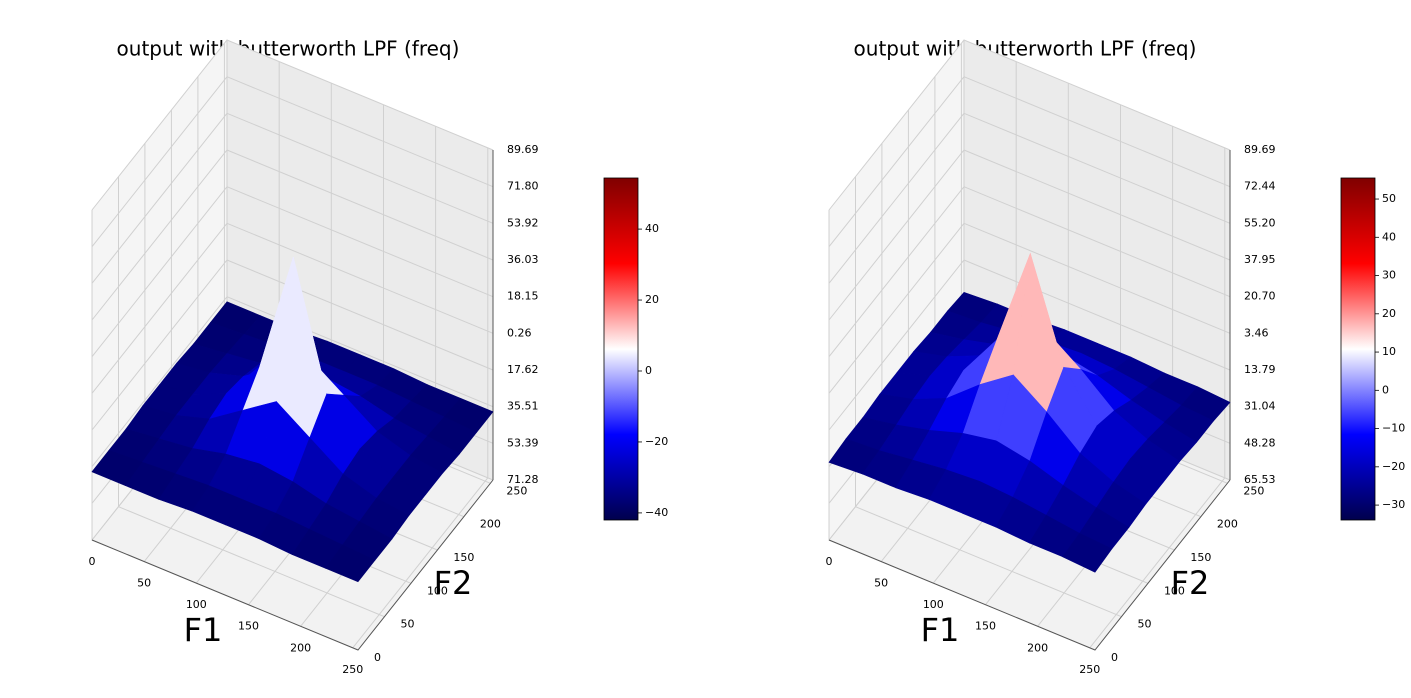  I want to click on colorbar-tick-label: −10, so click(1393, 428).